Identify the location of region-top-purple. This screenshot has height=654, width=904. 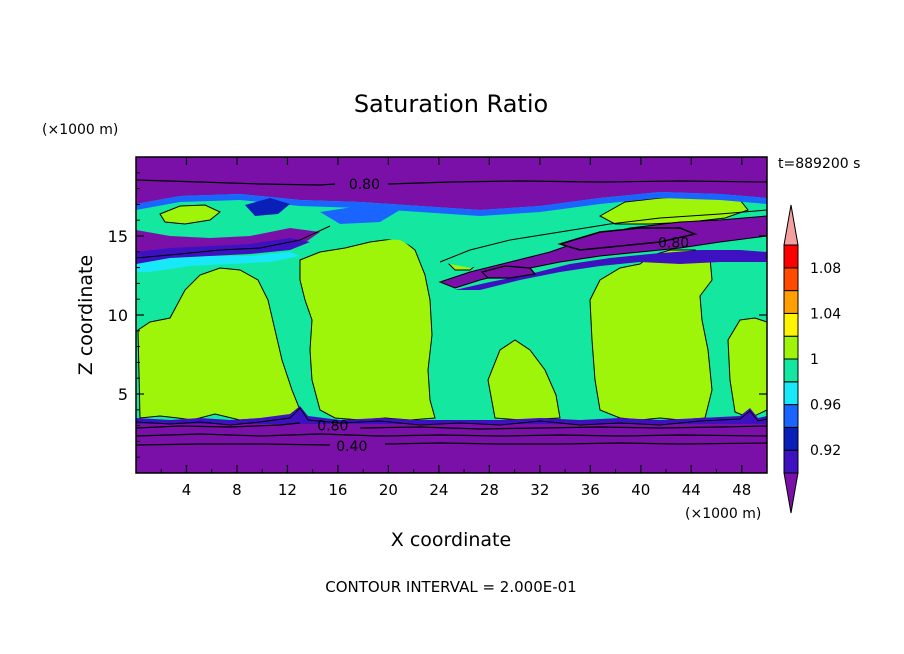
(451, 183).